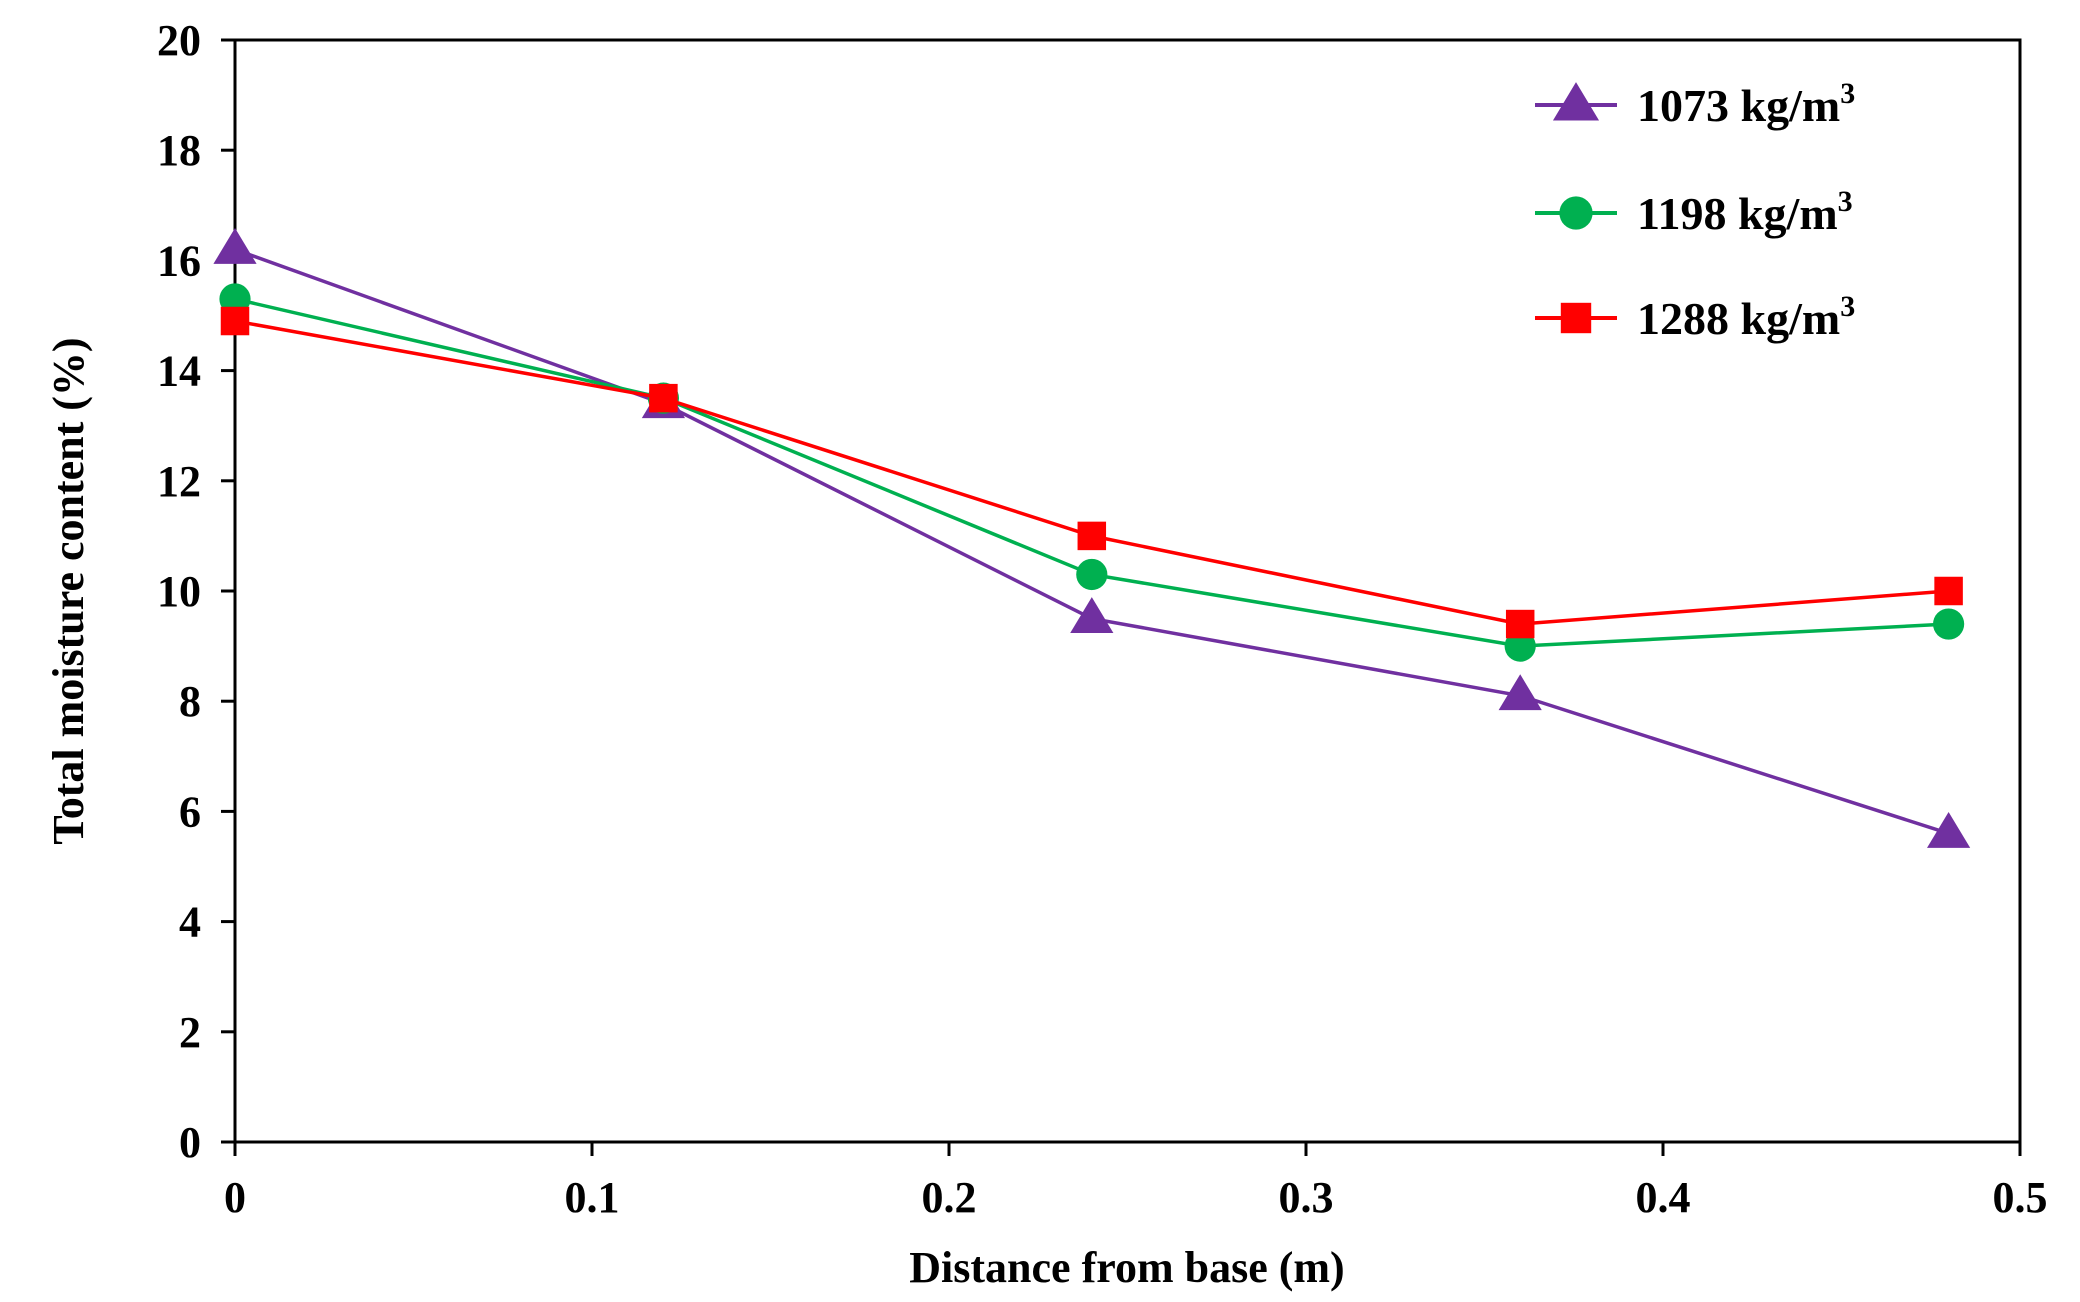 This screenshot has height=1302, width=2080. Describe the element at coordinates (592, 1197) in the screenshot. I see `x-tick-label: 0.1` at that location.